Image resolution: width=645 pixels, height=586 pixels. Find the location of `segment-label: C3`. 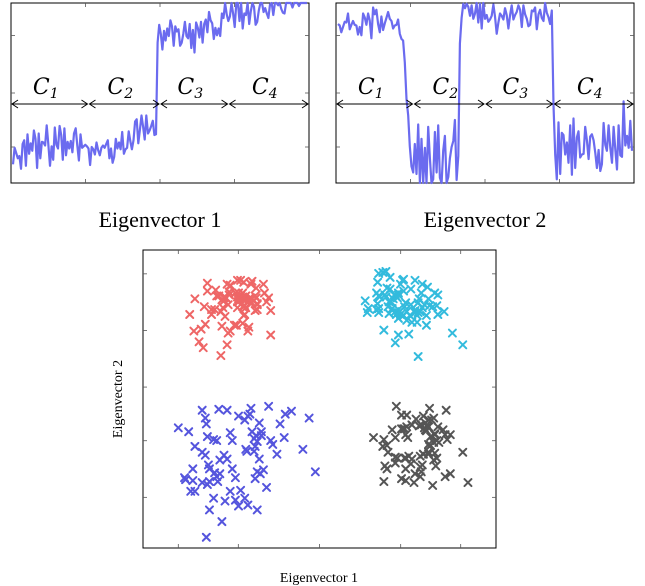

segment-label: C3 is located at coordinates (515, 88).